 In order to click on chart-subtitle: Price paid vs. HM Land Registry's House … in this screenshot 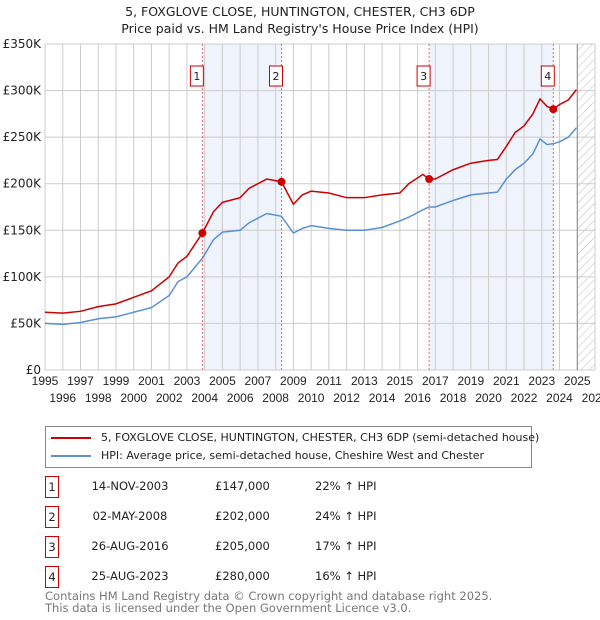, I will do `click(300, 28)`.